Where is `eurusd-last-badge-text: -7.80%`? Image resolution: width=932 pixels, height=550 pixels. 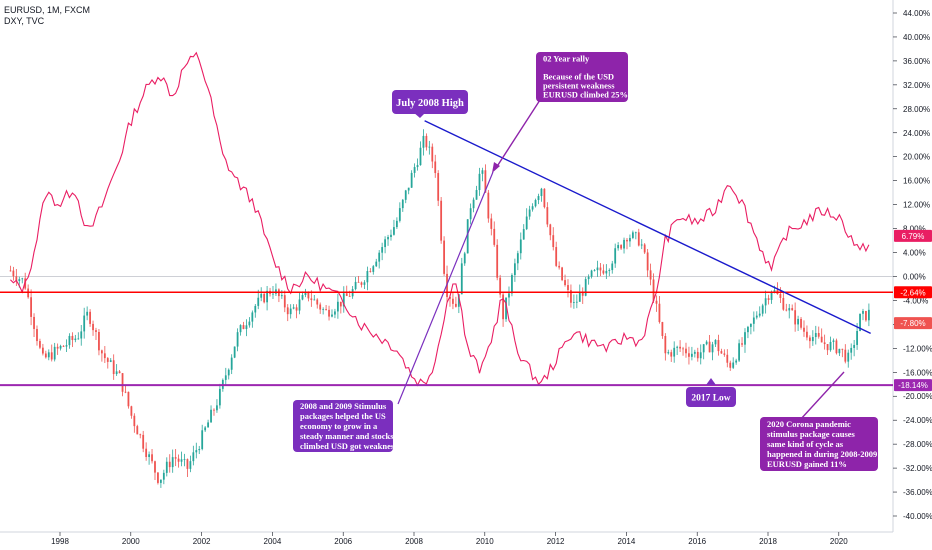 eurusd-last-badge-text: -7.80% is located at coordinates (912, 323).